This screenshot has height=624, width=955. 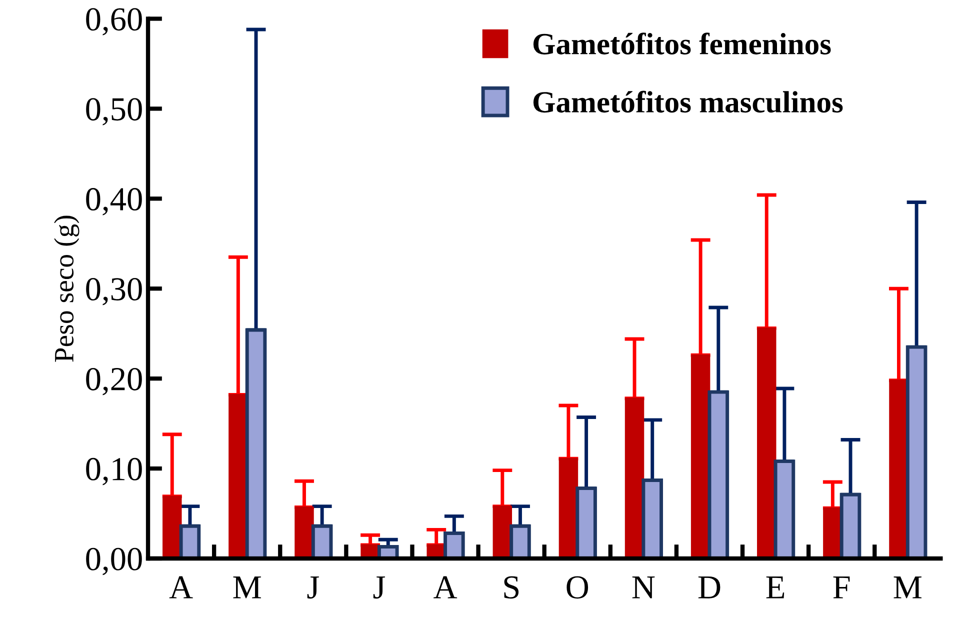 What do you see at coordinates (114, 22) in the screenshot?
I see `y-tick-label: 0,60` at bounding box center [114, 22].